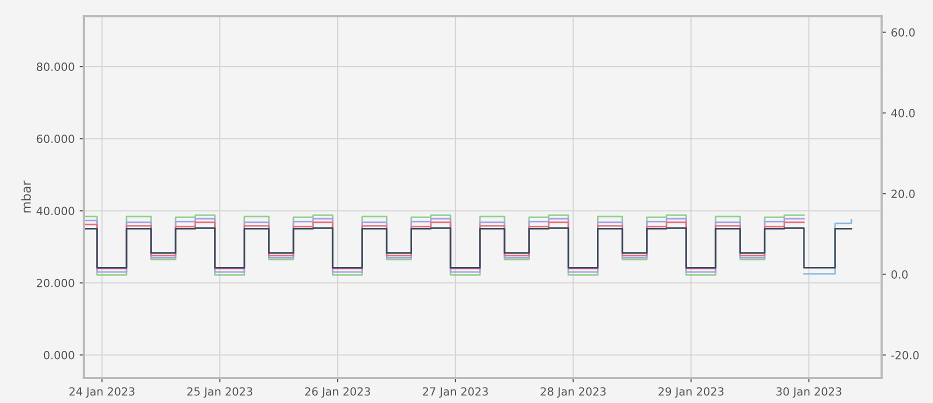 The width and height of the screenshot is (933, 403). I want to click on y-tick-label: 40.000, so click(55, 211).